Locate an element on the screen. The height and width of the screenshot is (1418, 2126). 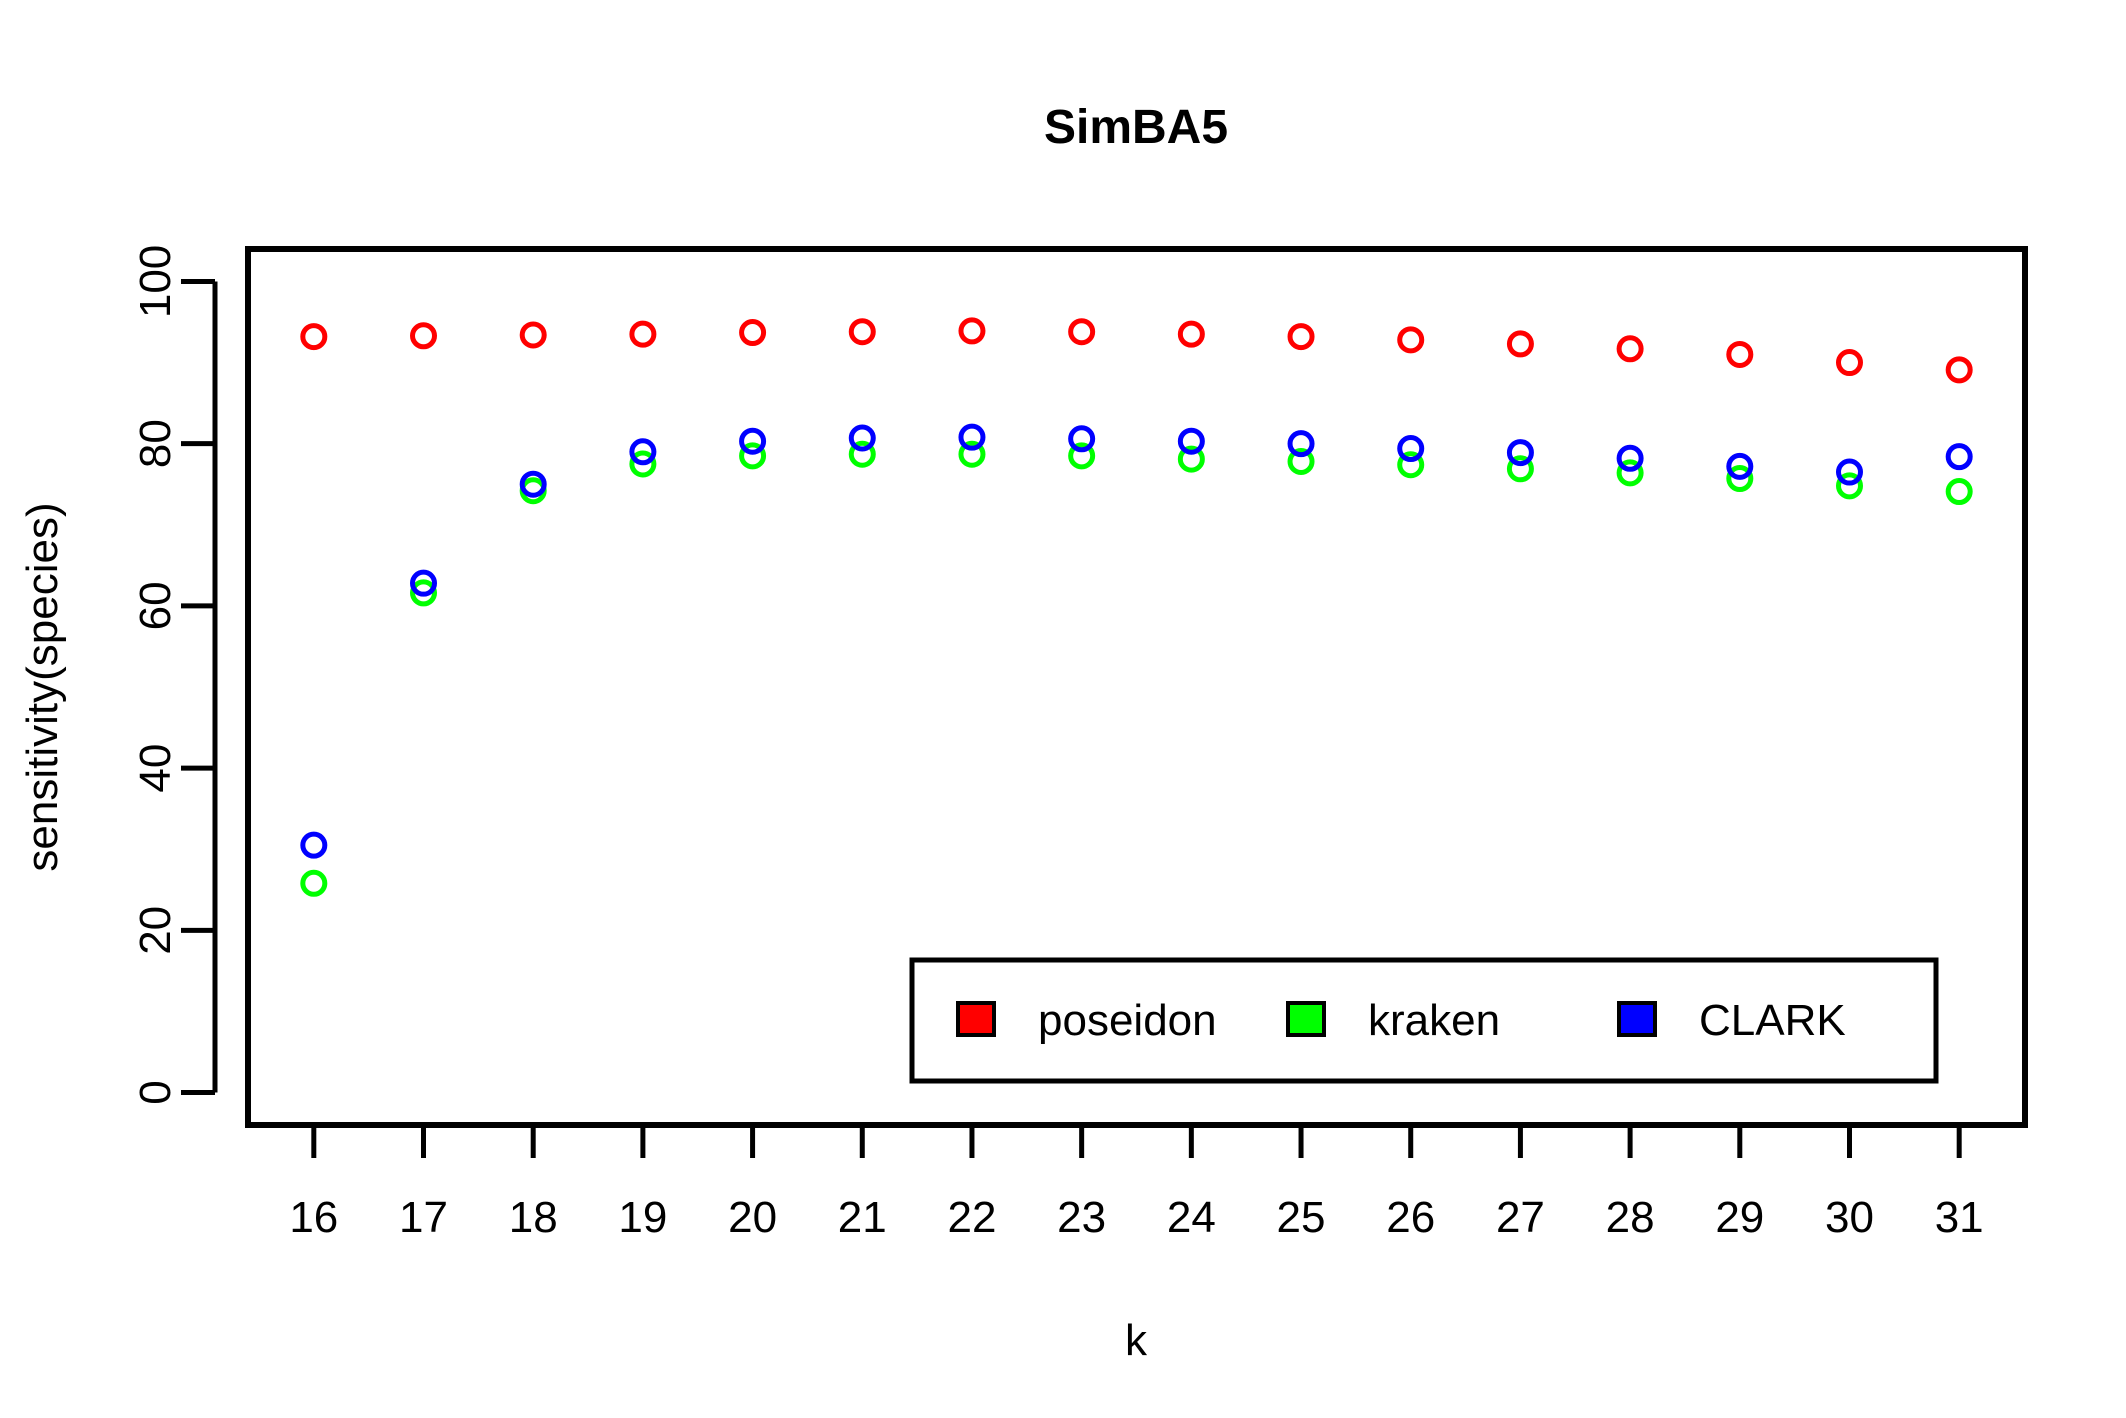
series-poseidon is located at coordinates (1136, 350).